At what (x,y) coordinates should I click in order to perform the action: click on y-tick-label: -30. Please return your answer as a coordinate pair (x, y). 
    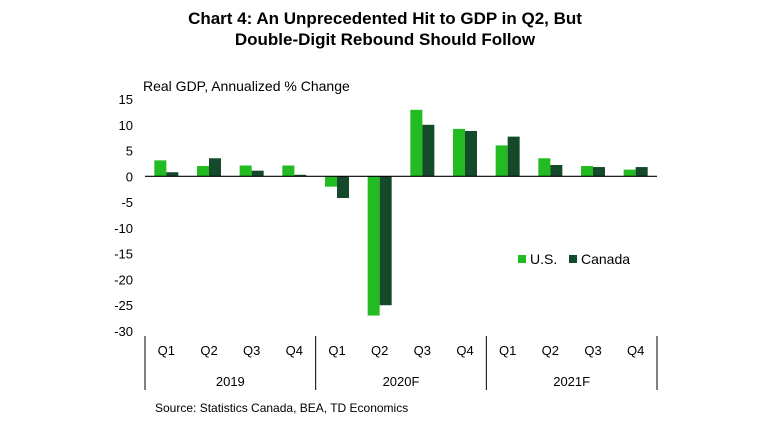
    Looking at the image, I should click on (123, 331).